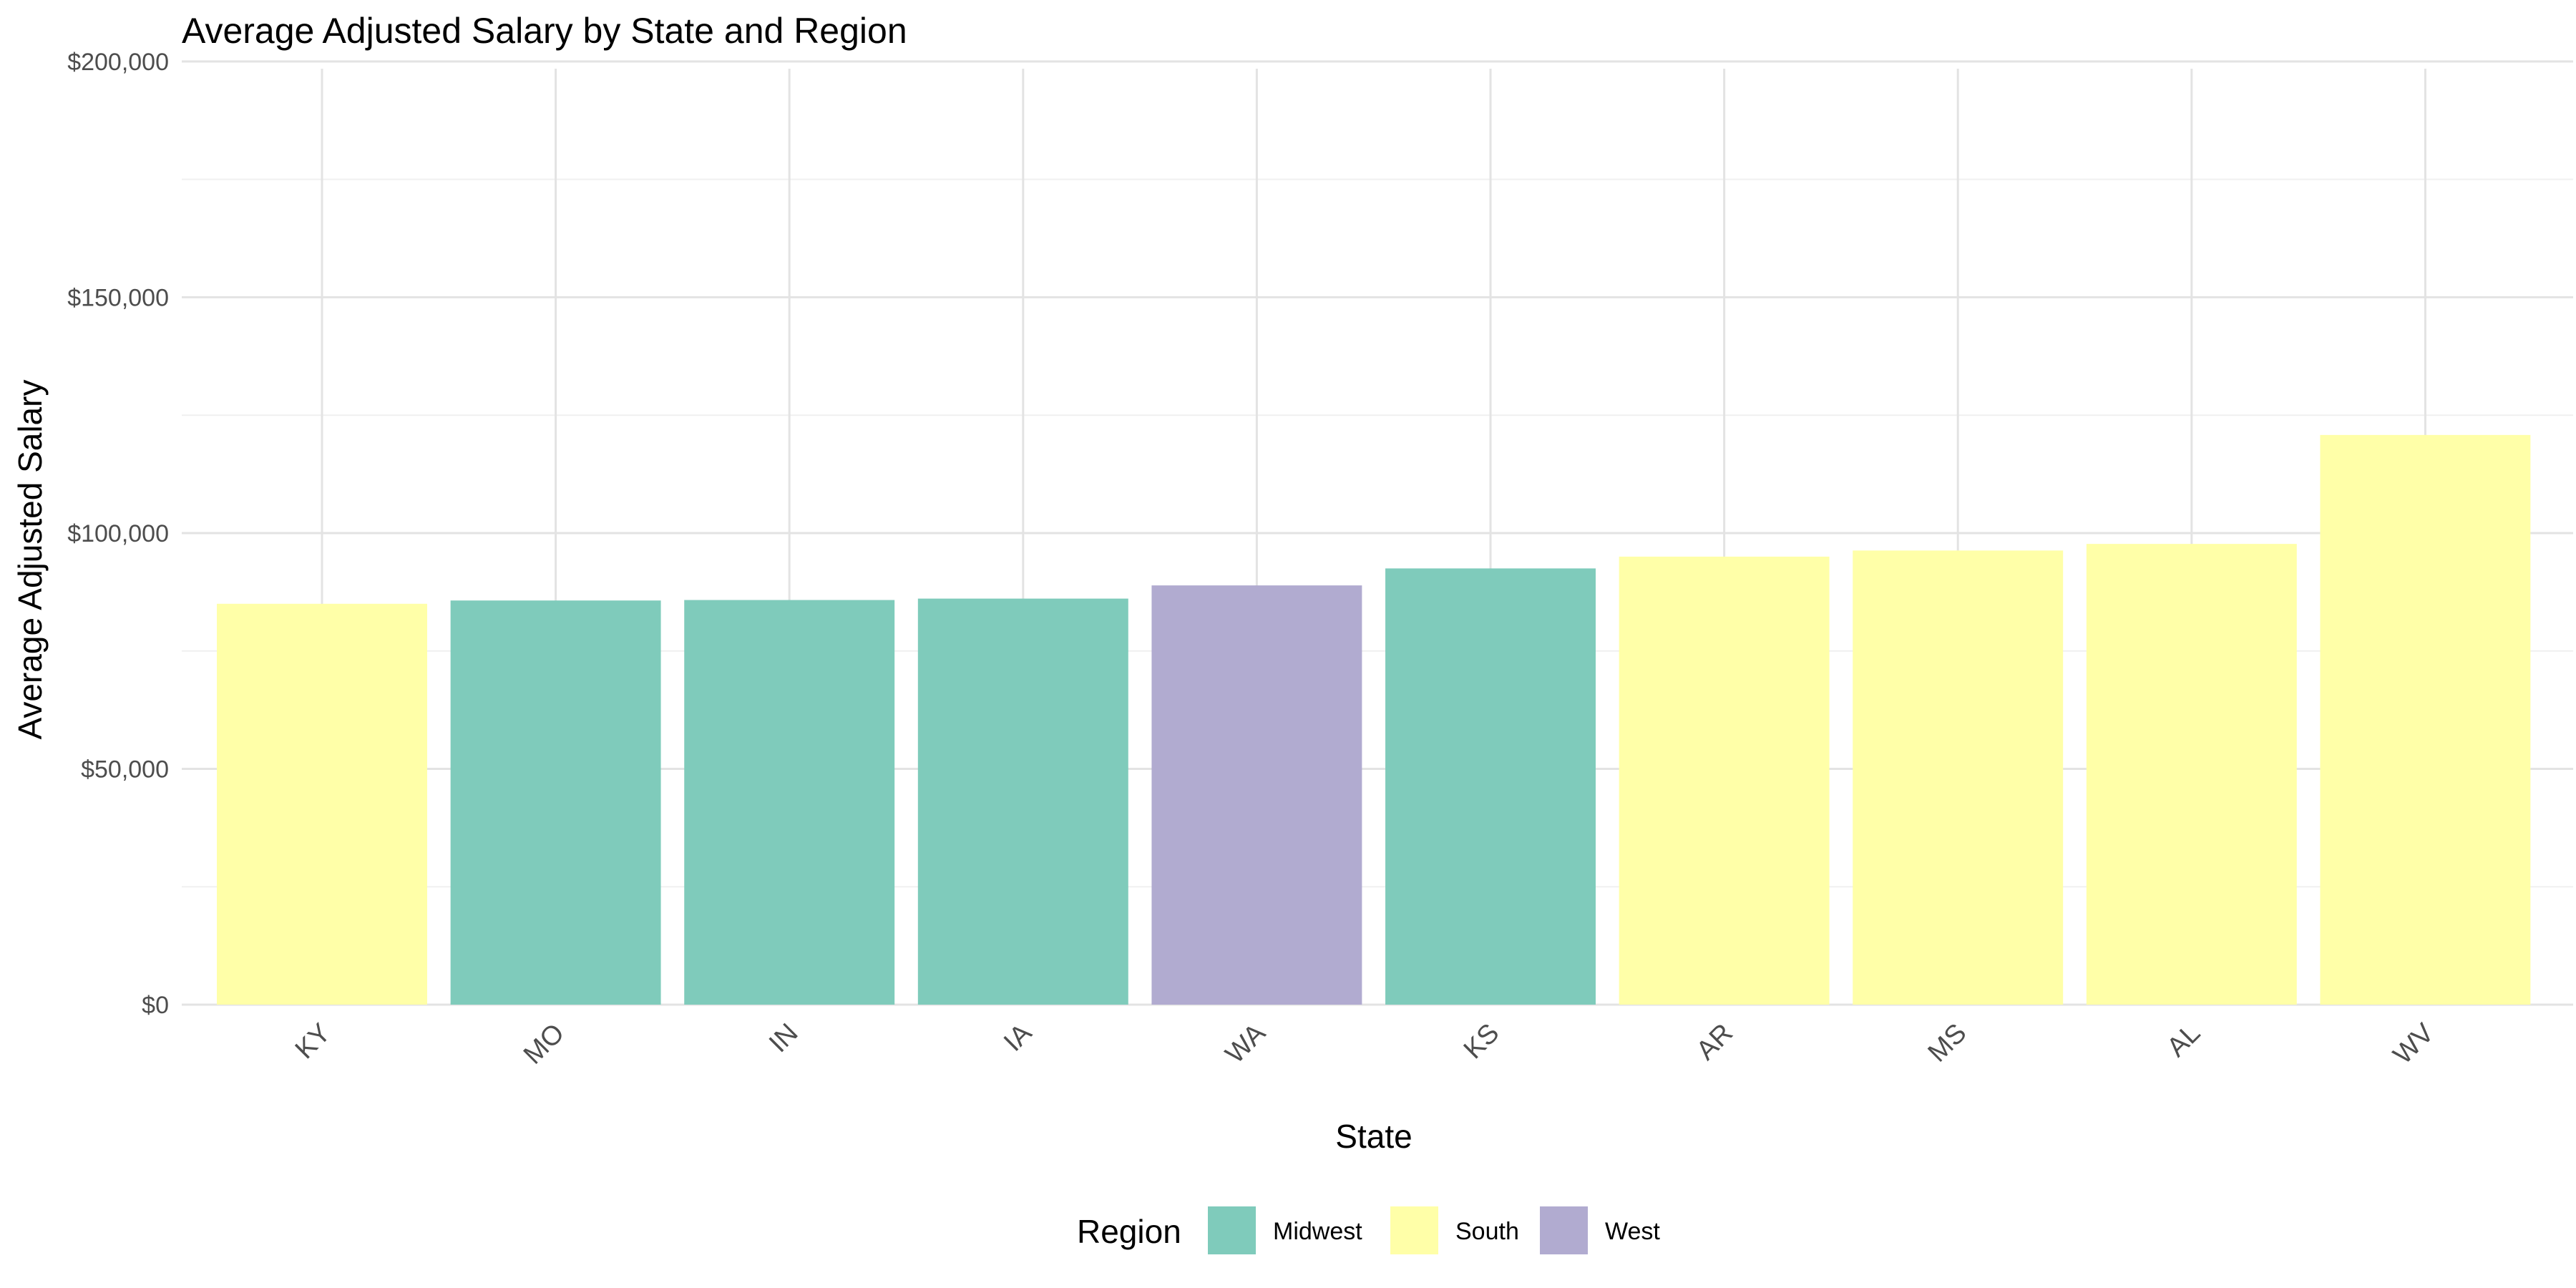 The height and width of the screenshot is (1288, 2576). What do you see at coordinates (1317, 1231) in the screenshot?
I see `legend-label-midwest: Midwest` at bounding box center [1317, 1231].